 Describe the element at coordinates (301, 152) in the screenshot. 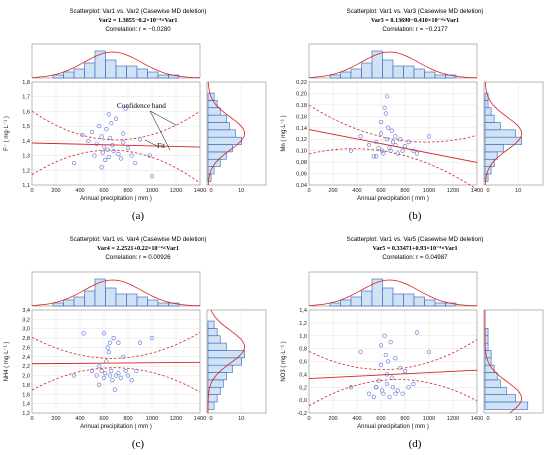

I see `y-tick-label: 0,10` at that location.